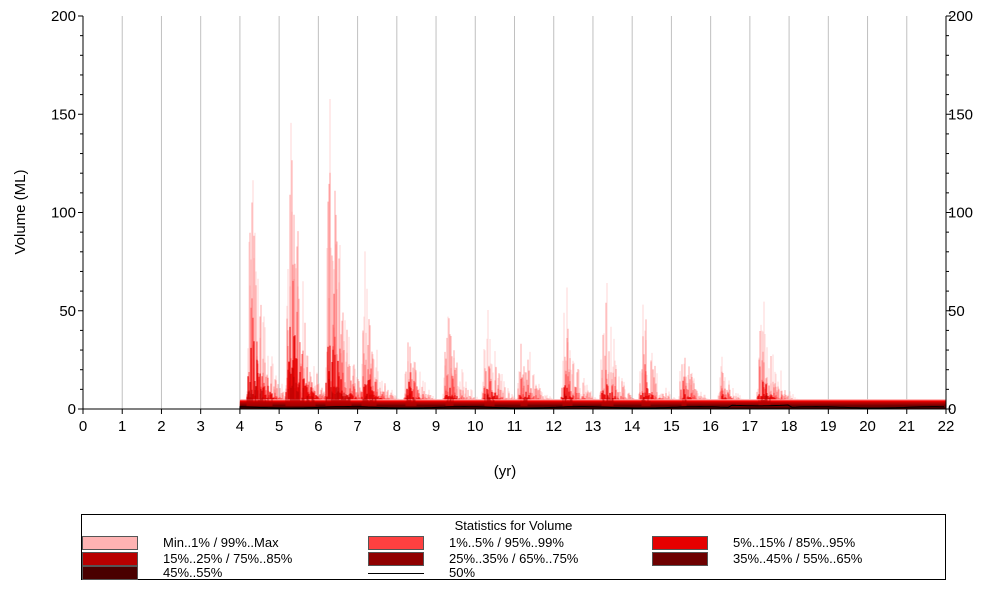  I want to click on y-axis-label: Volume (ML), so click(20, 211).